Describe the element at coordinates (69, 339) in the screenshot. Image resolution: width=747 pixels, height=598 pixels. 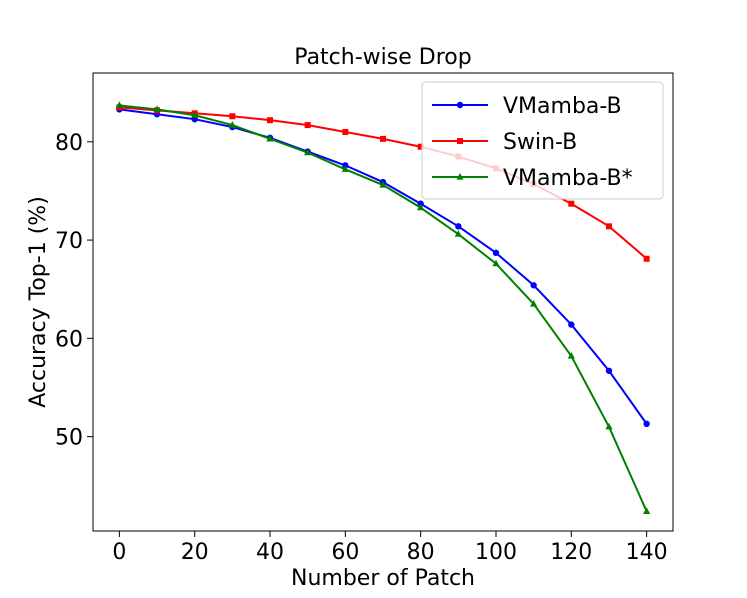
I see `y-tick-label: 60` at that location.